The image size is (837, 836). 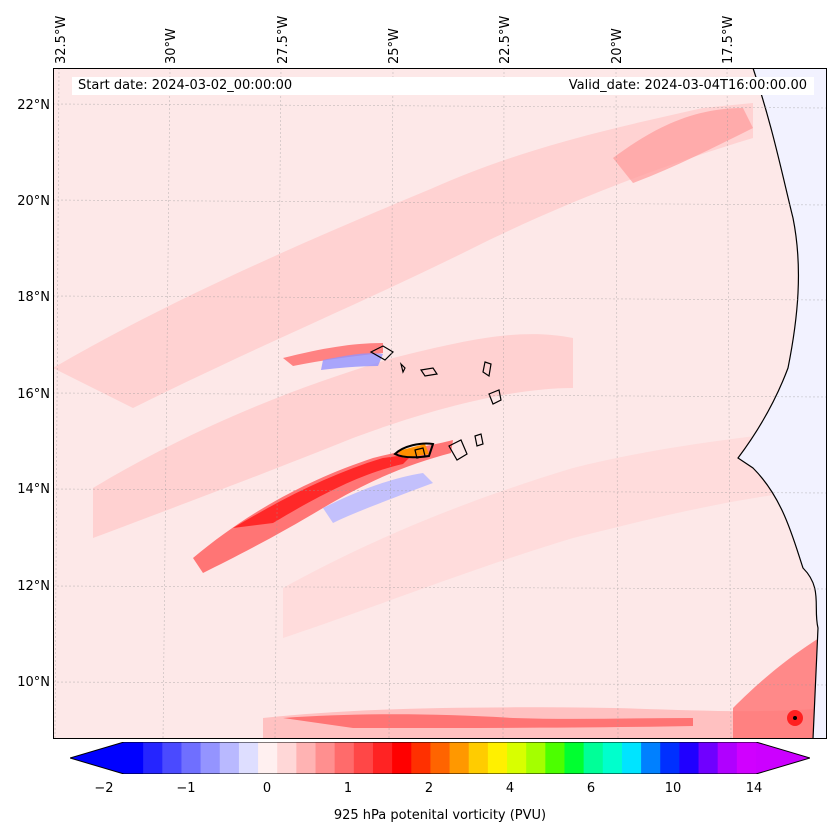 I want to click on lon-label-22-5w: 22.5°W, so click(x=505, y=39).